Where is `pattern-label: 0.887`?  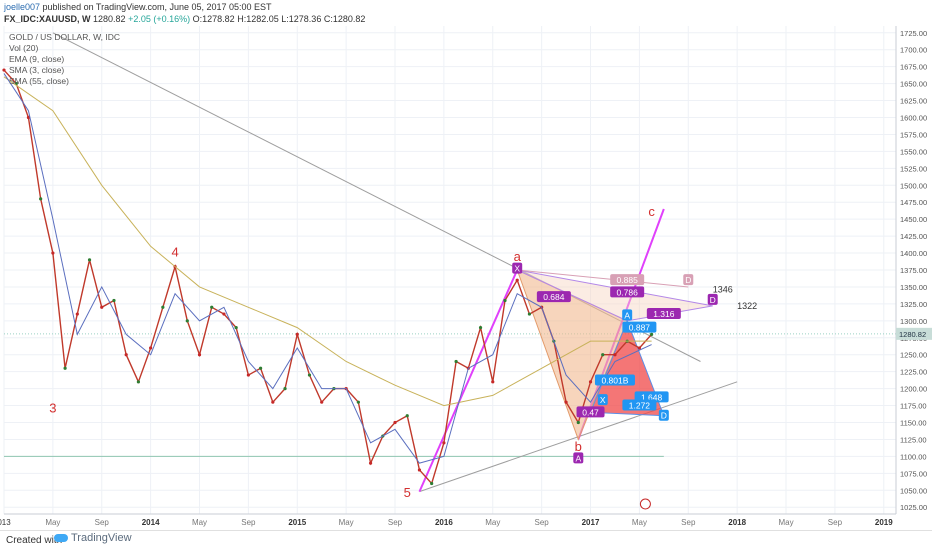
pattern-label: 0.887 is located at coordinates (639, 327).